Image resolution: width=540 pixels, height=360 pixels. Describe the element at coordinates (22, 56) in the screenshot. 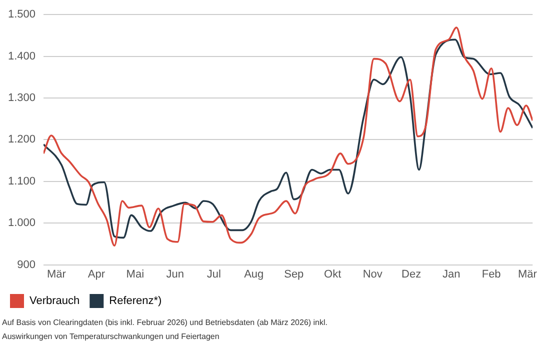

I see `y-tick-label: 1.400` at that location.